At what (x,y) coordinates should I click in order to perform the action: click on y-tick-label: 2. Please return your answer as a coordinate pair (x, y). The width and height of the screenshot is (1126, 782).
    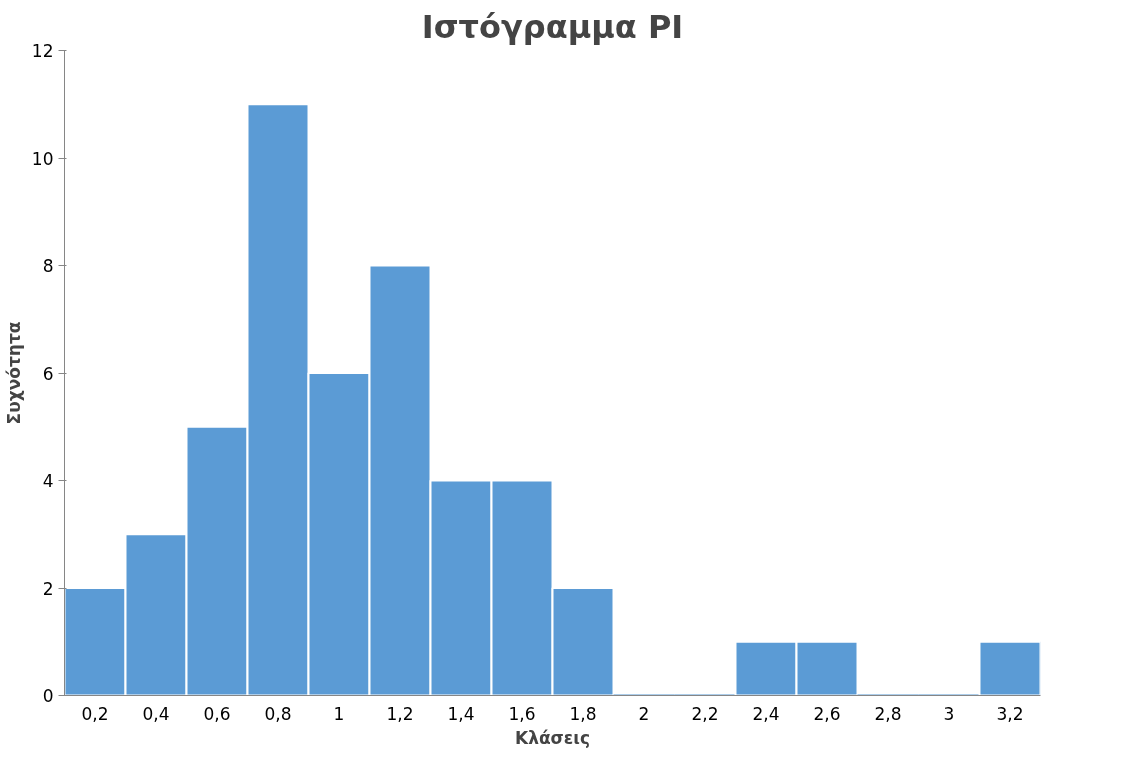
    Looking at the image, I should click on (48, 588).